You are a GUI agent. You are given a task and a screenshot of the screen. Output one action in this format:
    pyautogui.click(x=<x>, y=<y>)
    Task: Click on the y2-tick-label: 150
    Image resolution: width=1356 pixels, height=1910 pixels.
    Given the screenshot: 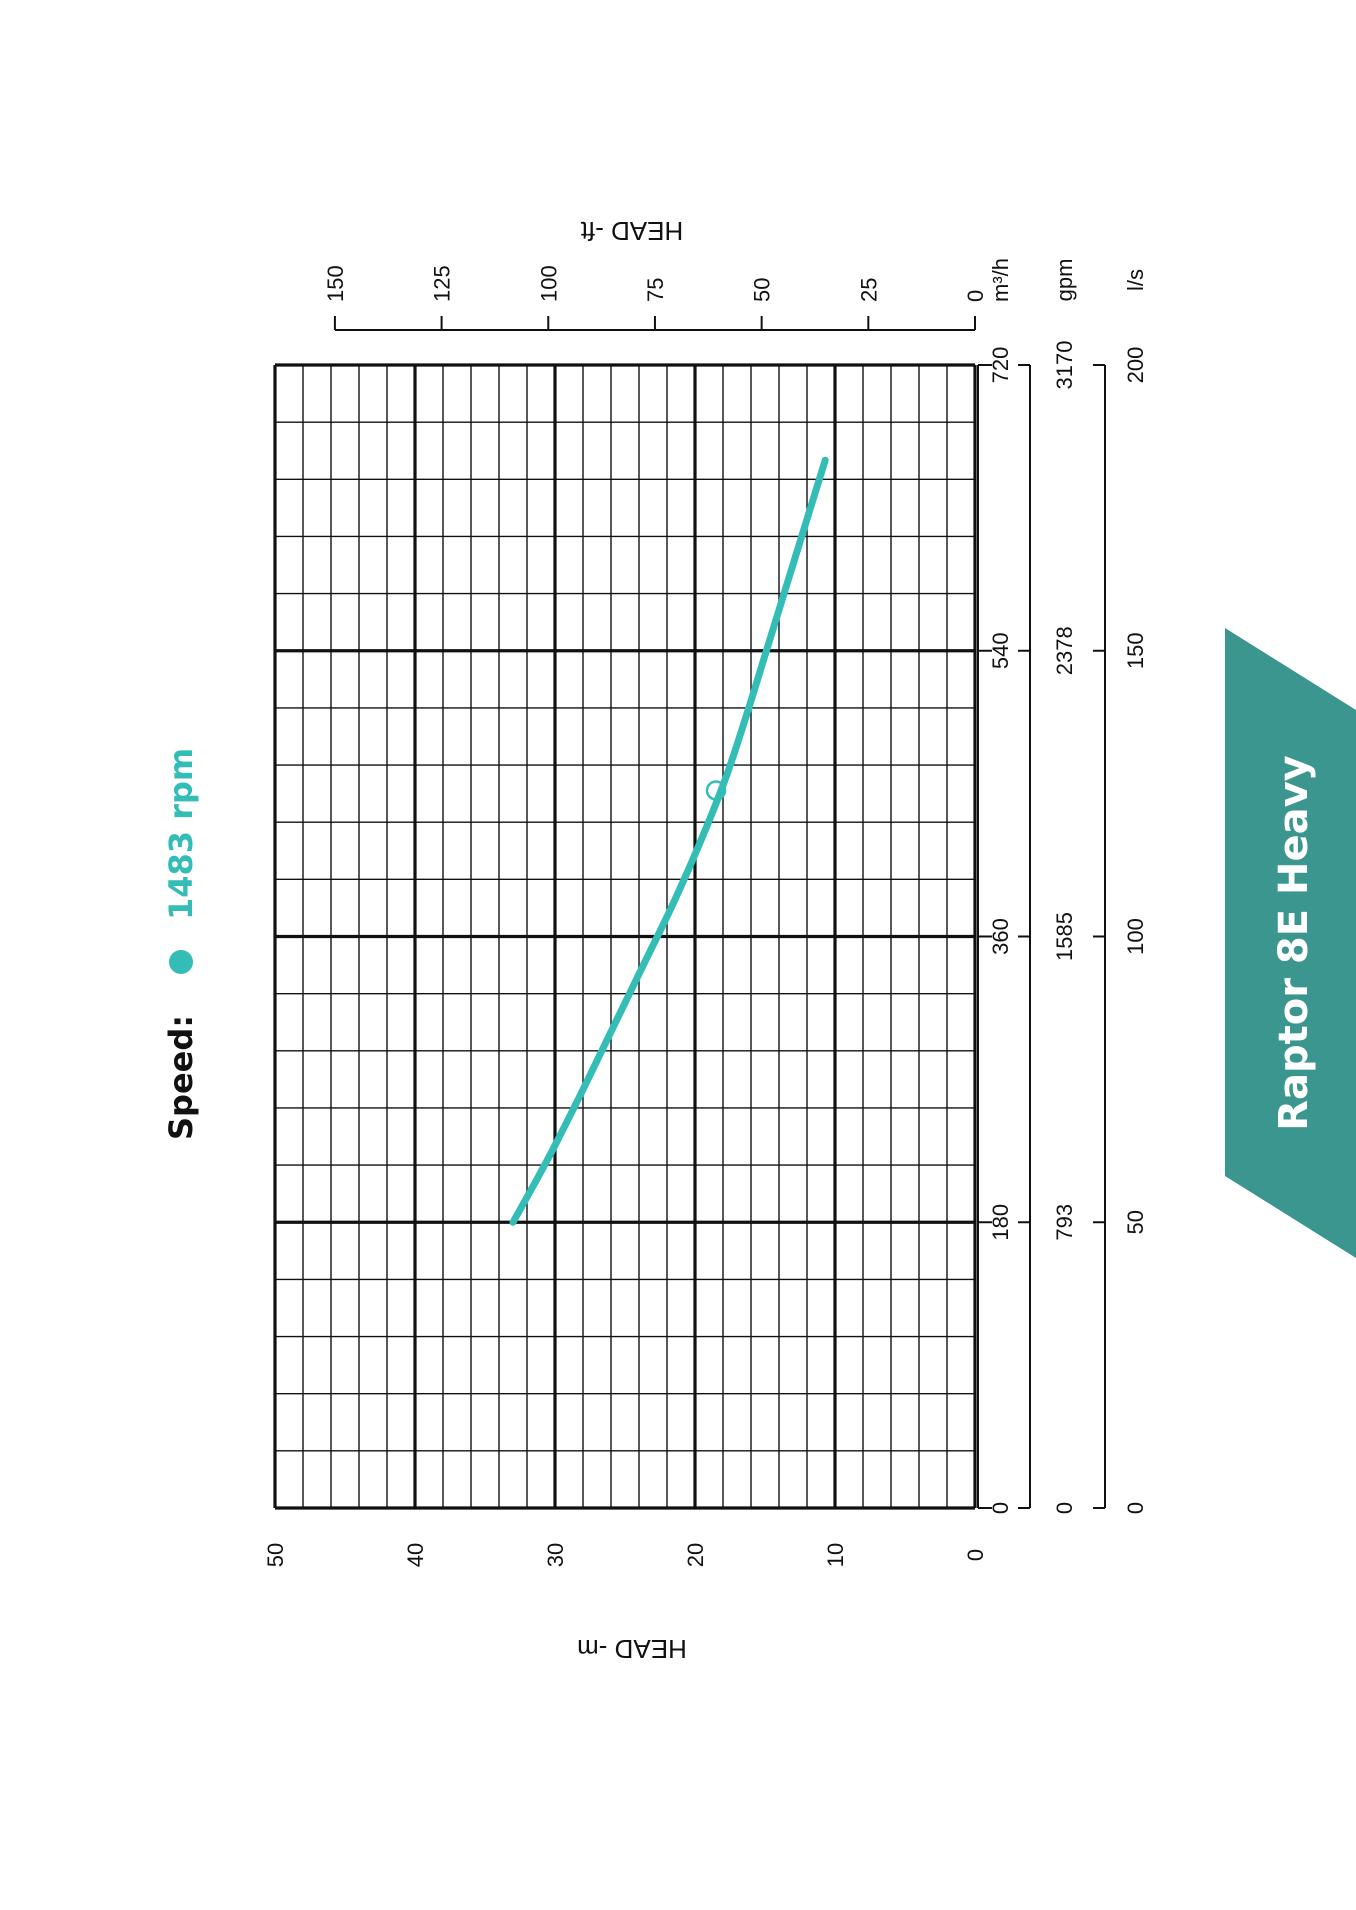 What is the action you would take?
    pyautogui.click(x=335, y=283)
    